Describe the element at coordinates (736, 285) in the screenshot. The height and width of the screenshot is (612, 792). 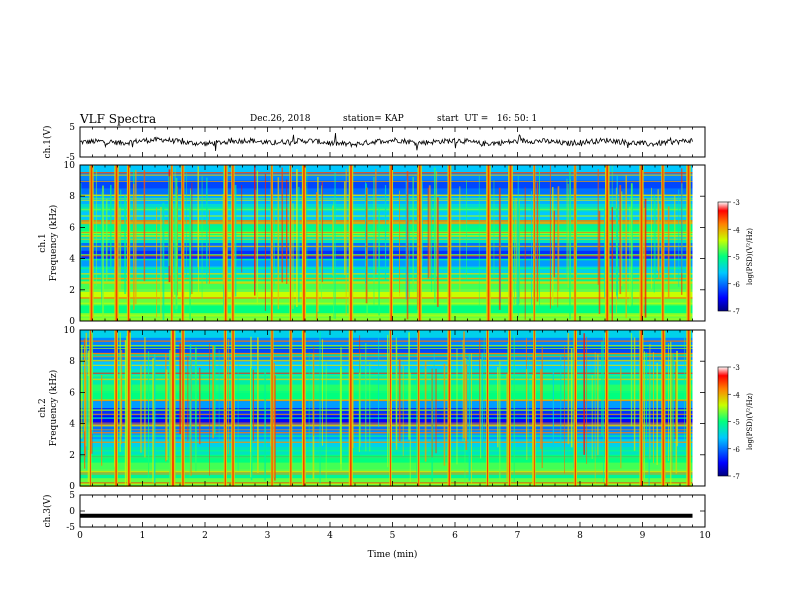
I see `ch1-colorbar-tick-label: -6` at that location.